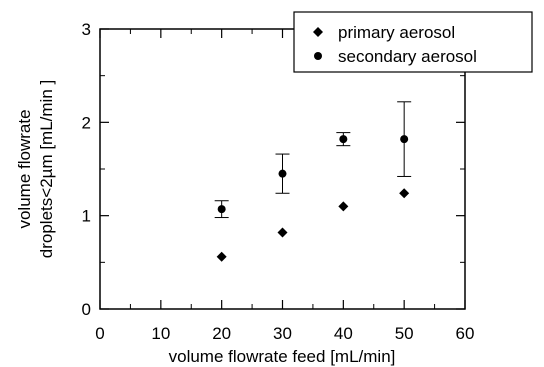 Image resolution: width=544 pixels, height=367 pixels. What do you see at coordinates (86, 169) in the screenshot?
I see `y-tick-labels: 0 1 2 3` at bounding box center [86, 169].